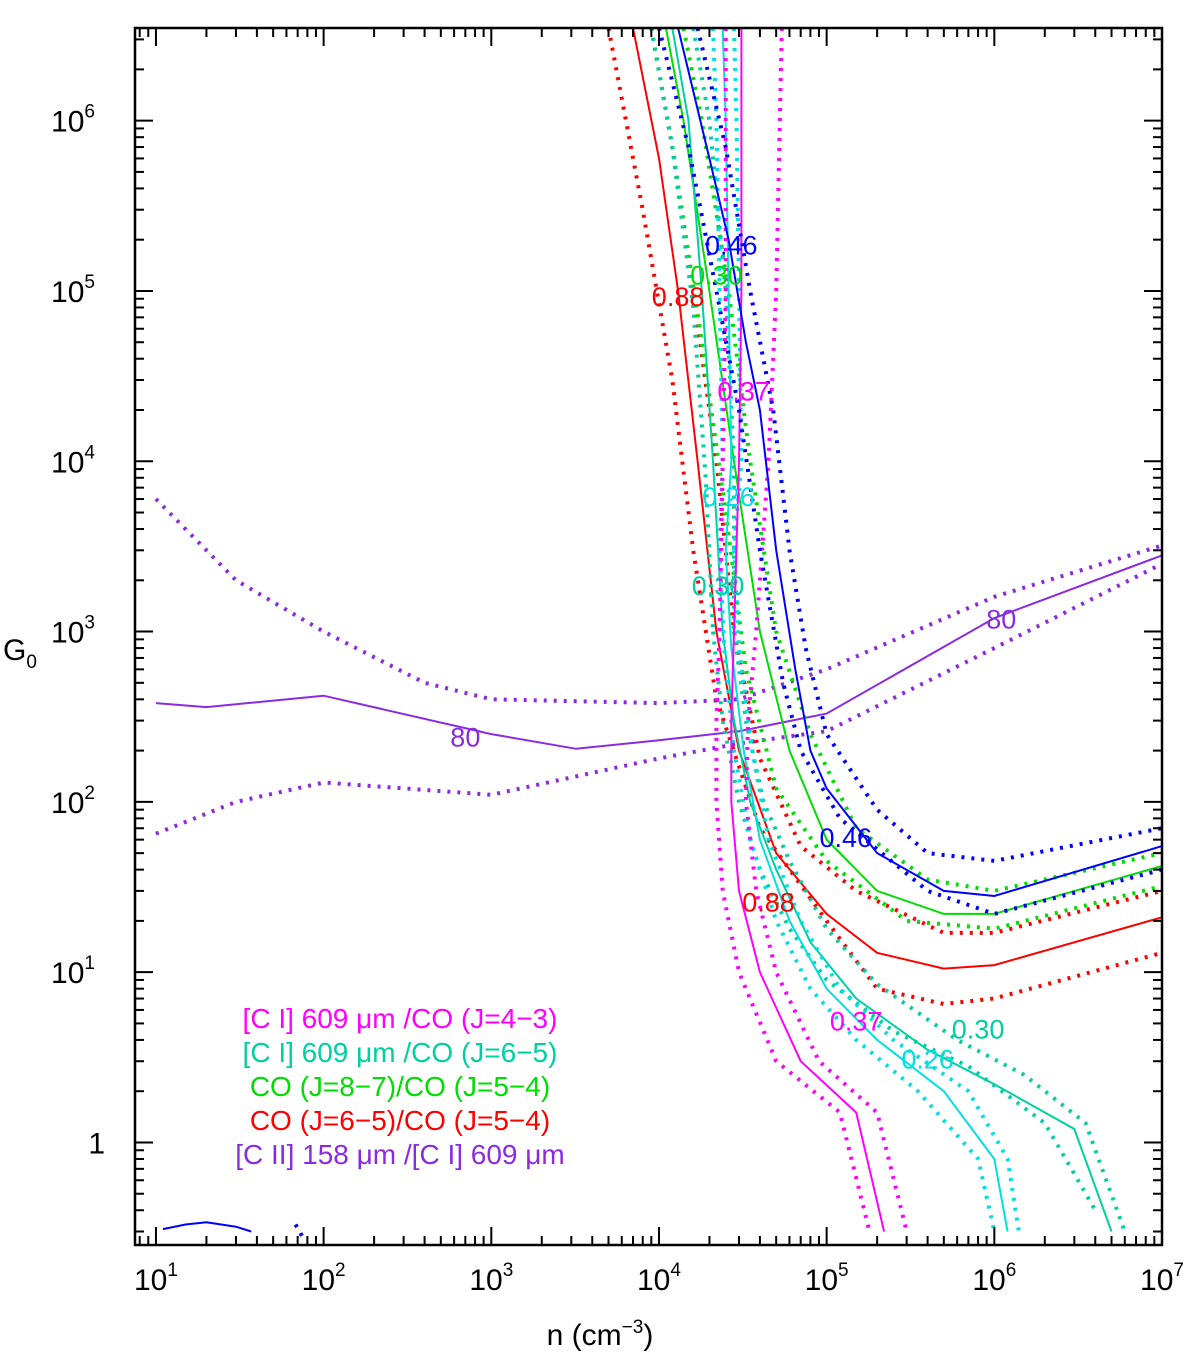 The width and height of the screenshot is (1200, 1363). Describe the element at coordinates (73, 971) in the screenshot. I see `y-tick-label: 10¹` at that location.